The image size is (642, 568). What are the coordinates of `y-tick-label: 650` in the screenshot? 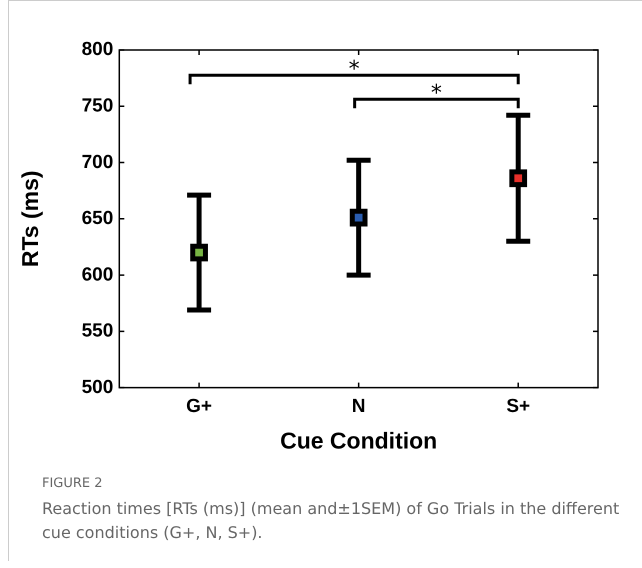 It's located at (98, 219).